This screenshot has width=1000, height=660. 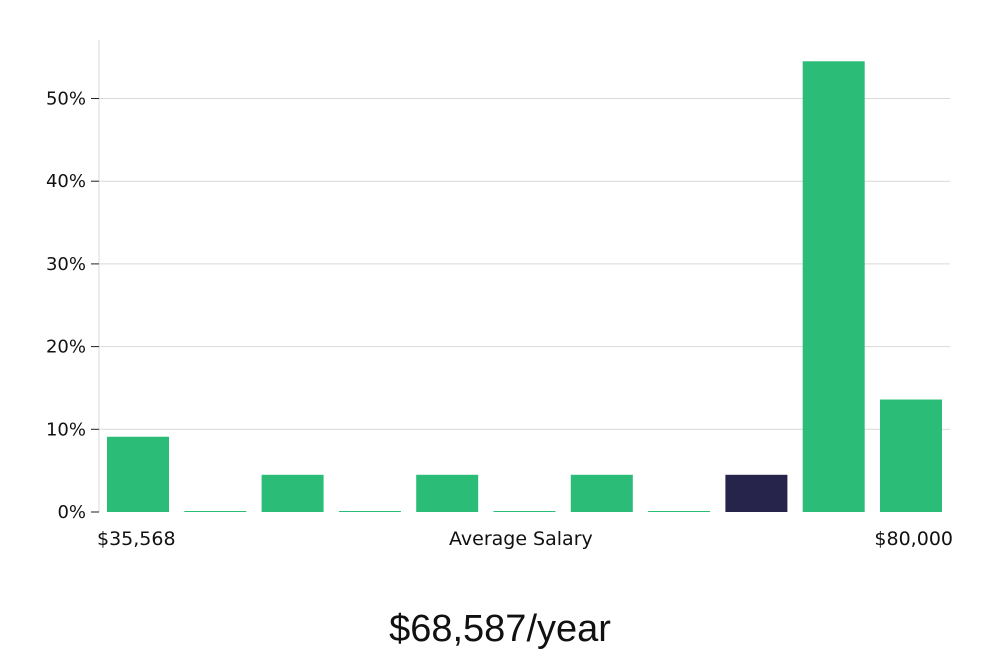 I want to click on x-min-label: $35,568, so click(x=136, y=539).